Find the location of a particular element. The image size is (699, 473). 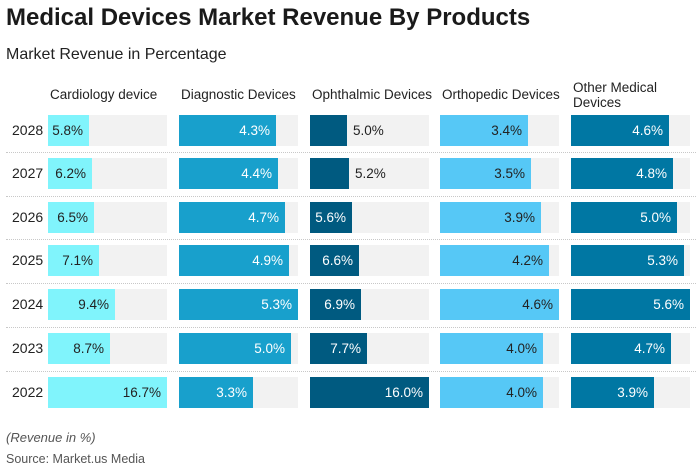

column-header: Ophthalmic Devices is located at coordinates (372, 94).